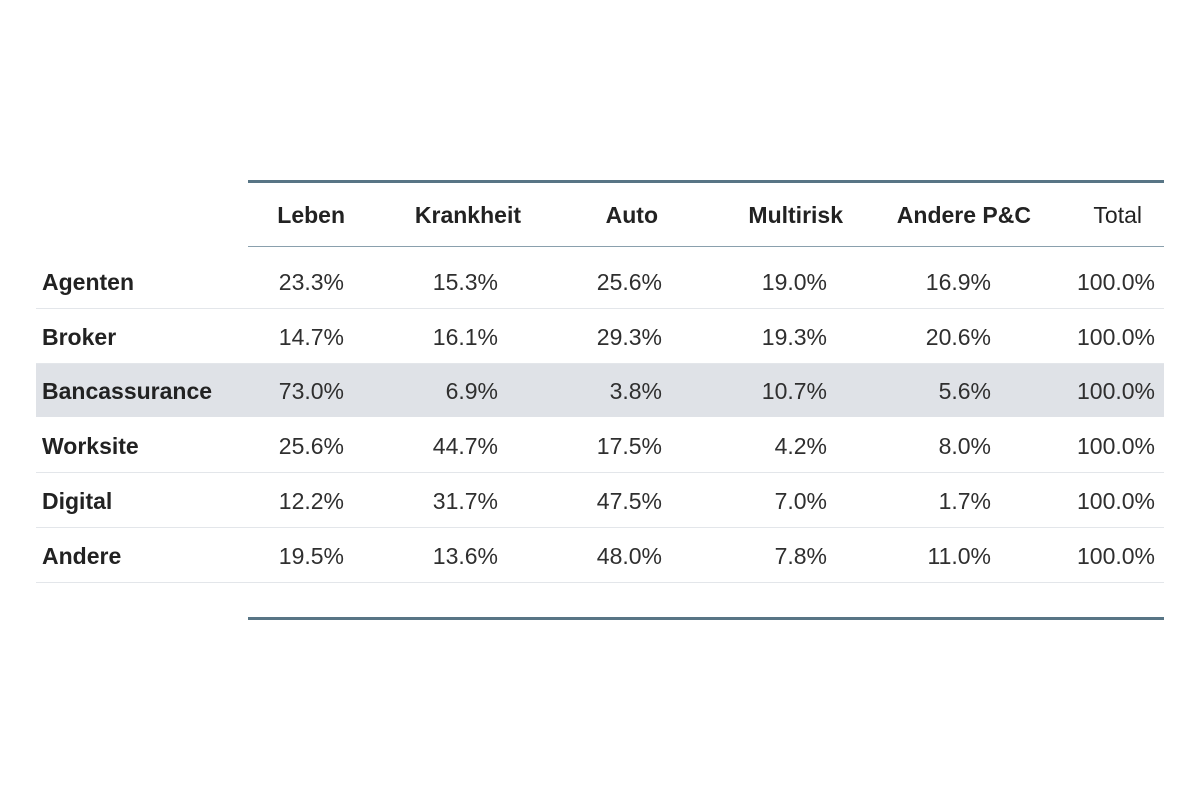  I want to click on cell-multirisk: 10.7%, so click(794, 391).